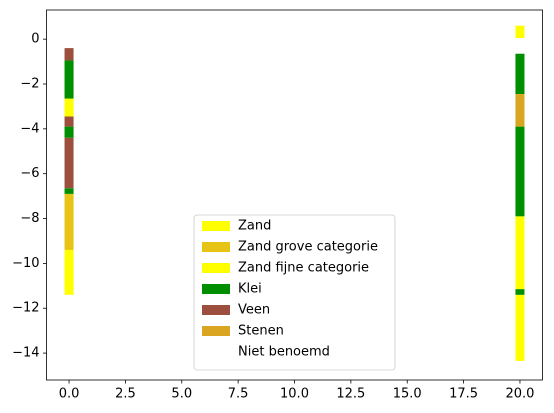 This screenshot has height=413, width=554. I want to click on y-tick-label: −12, so click(25, 308).